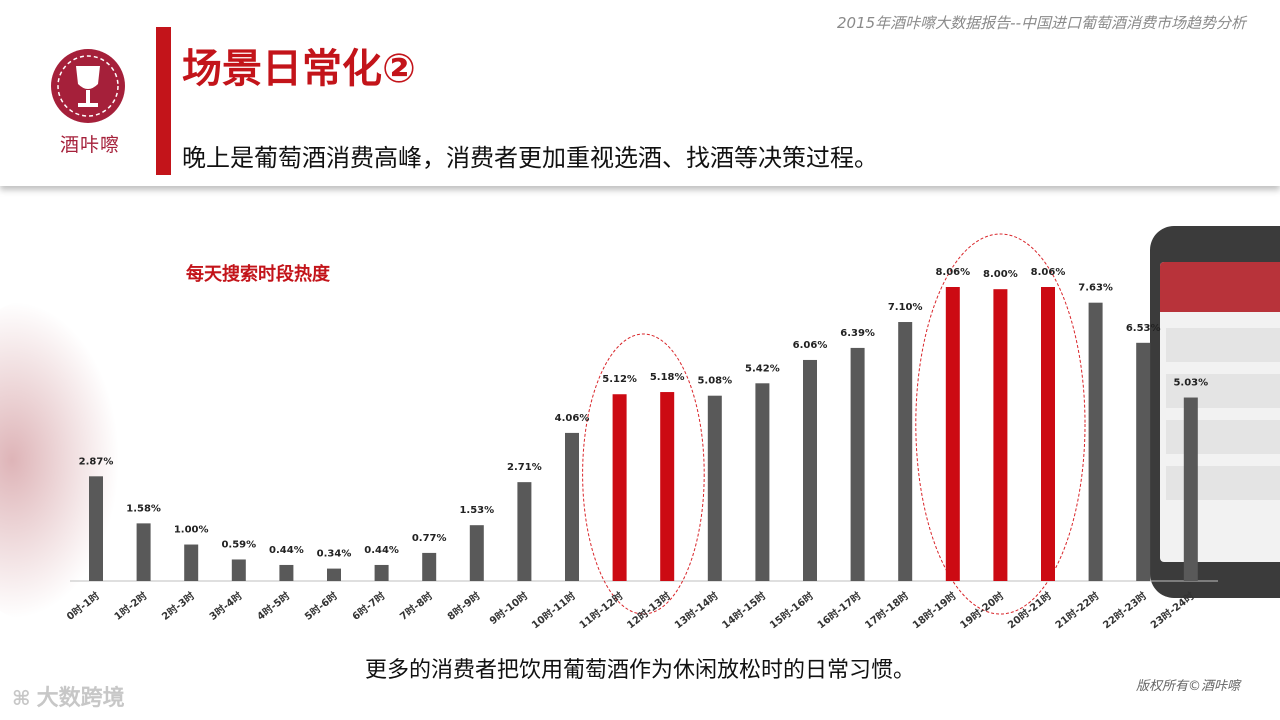  Describe the element at coordinates (714, 381) in the screenshot. I see `data-label: 5.08%` at that location.